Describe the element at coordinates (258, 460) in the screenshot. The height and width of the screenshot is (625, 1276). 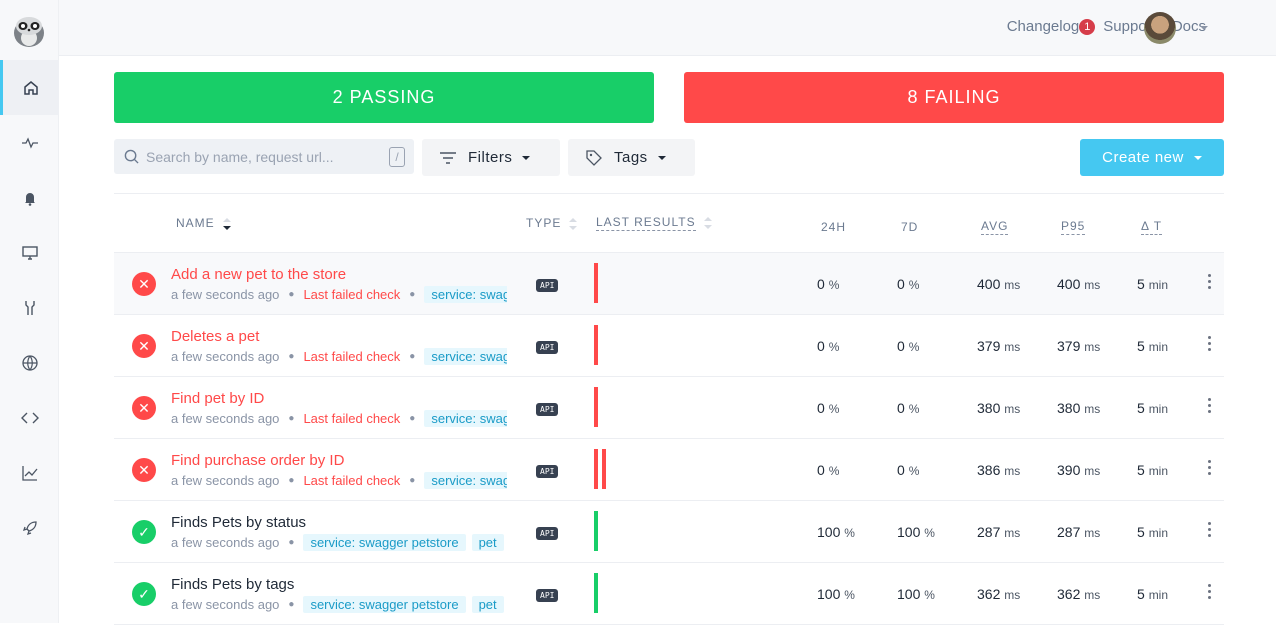
I see `check-name-link: Find purchase order by ID` at that location.